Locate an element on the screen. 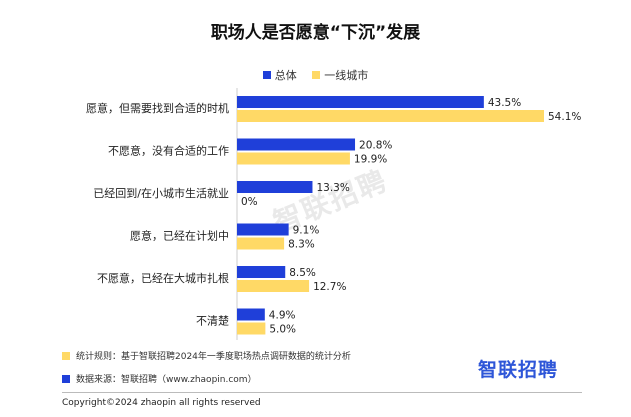 The height and width of the screenshot is (417, 631). category-label: 不愿意，已经在大城市扎根 is located at coordinates (163, 278).